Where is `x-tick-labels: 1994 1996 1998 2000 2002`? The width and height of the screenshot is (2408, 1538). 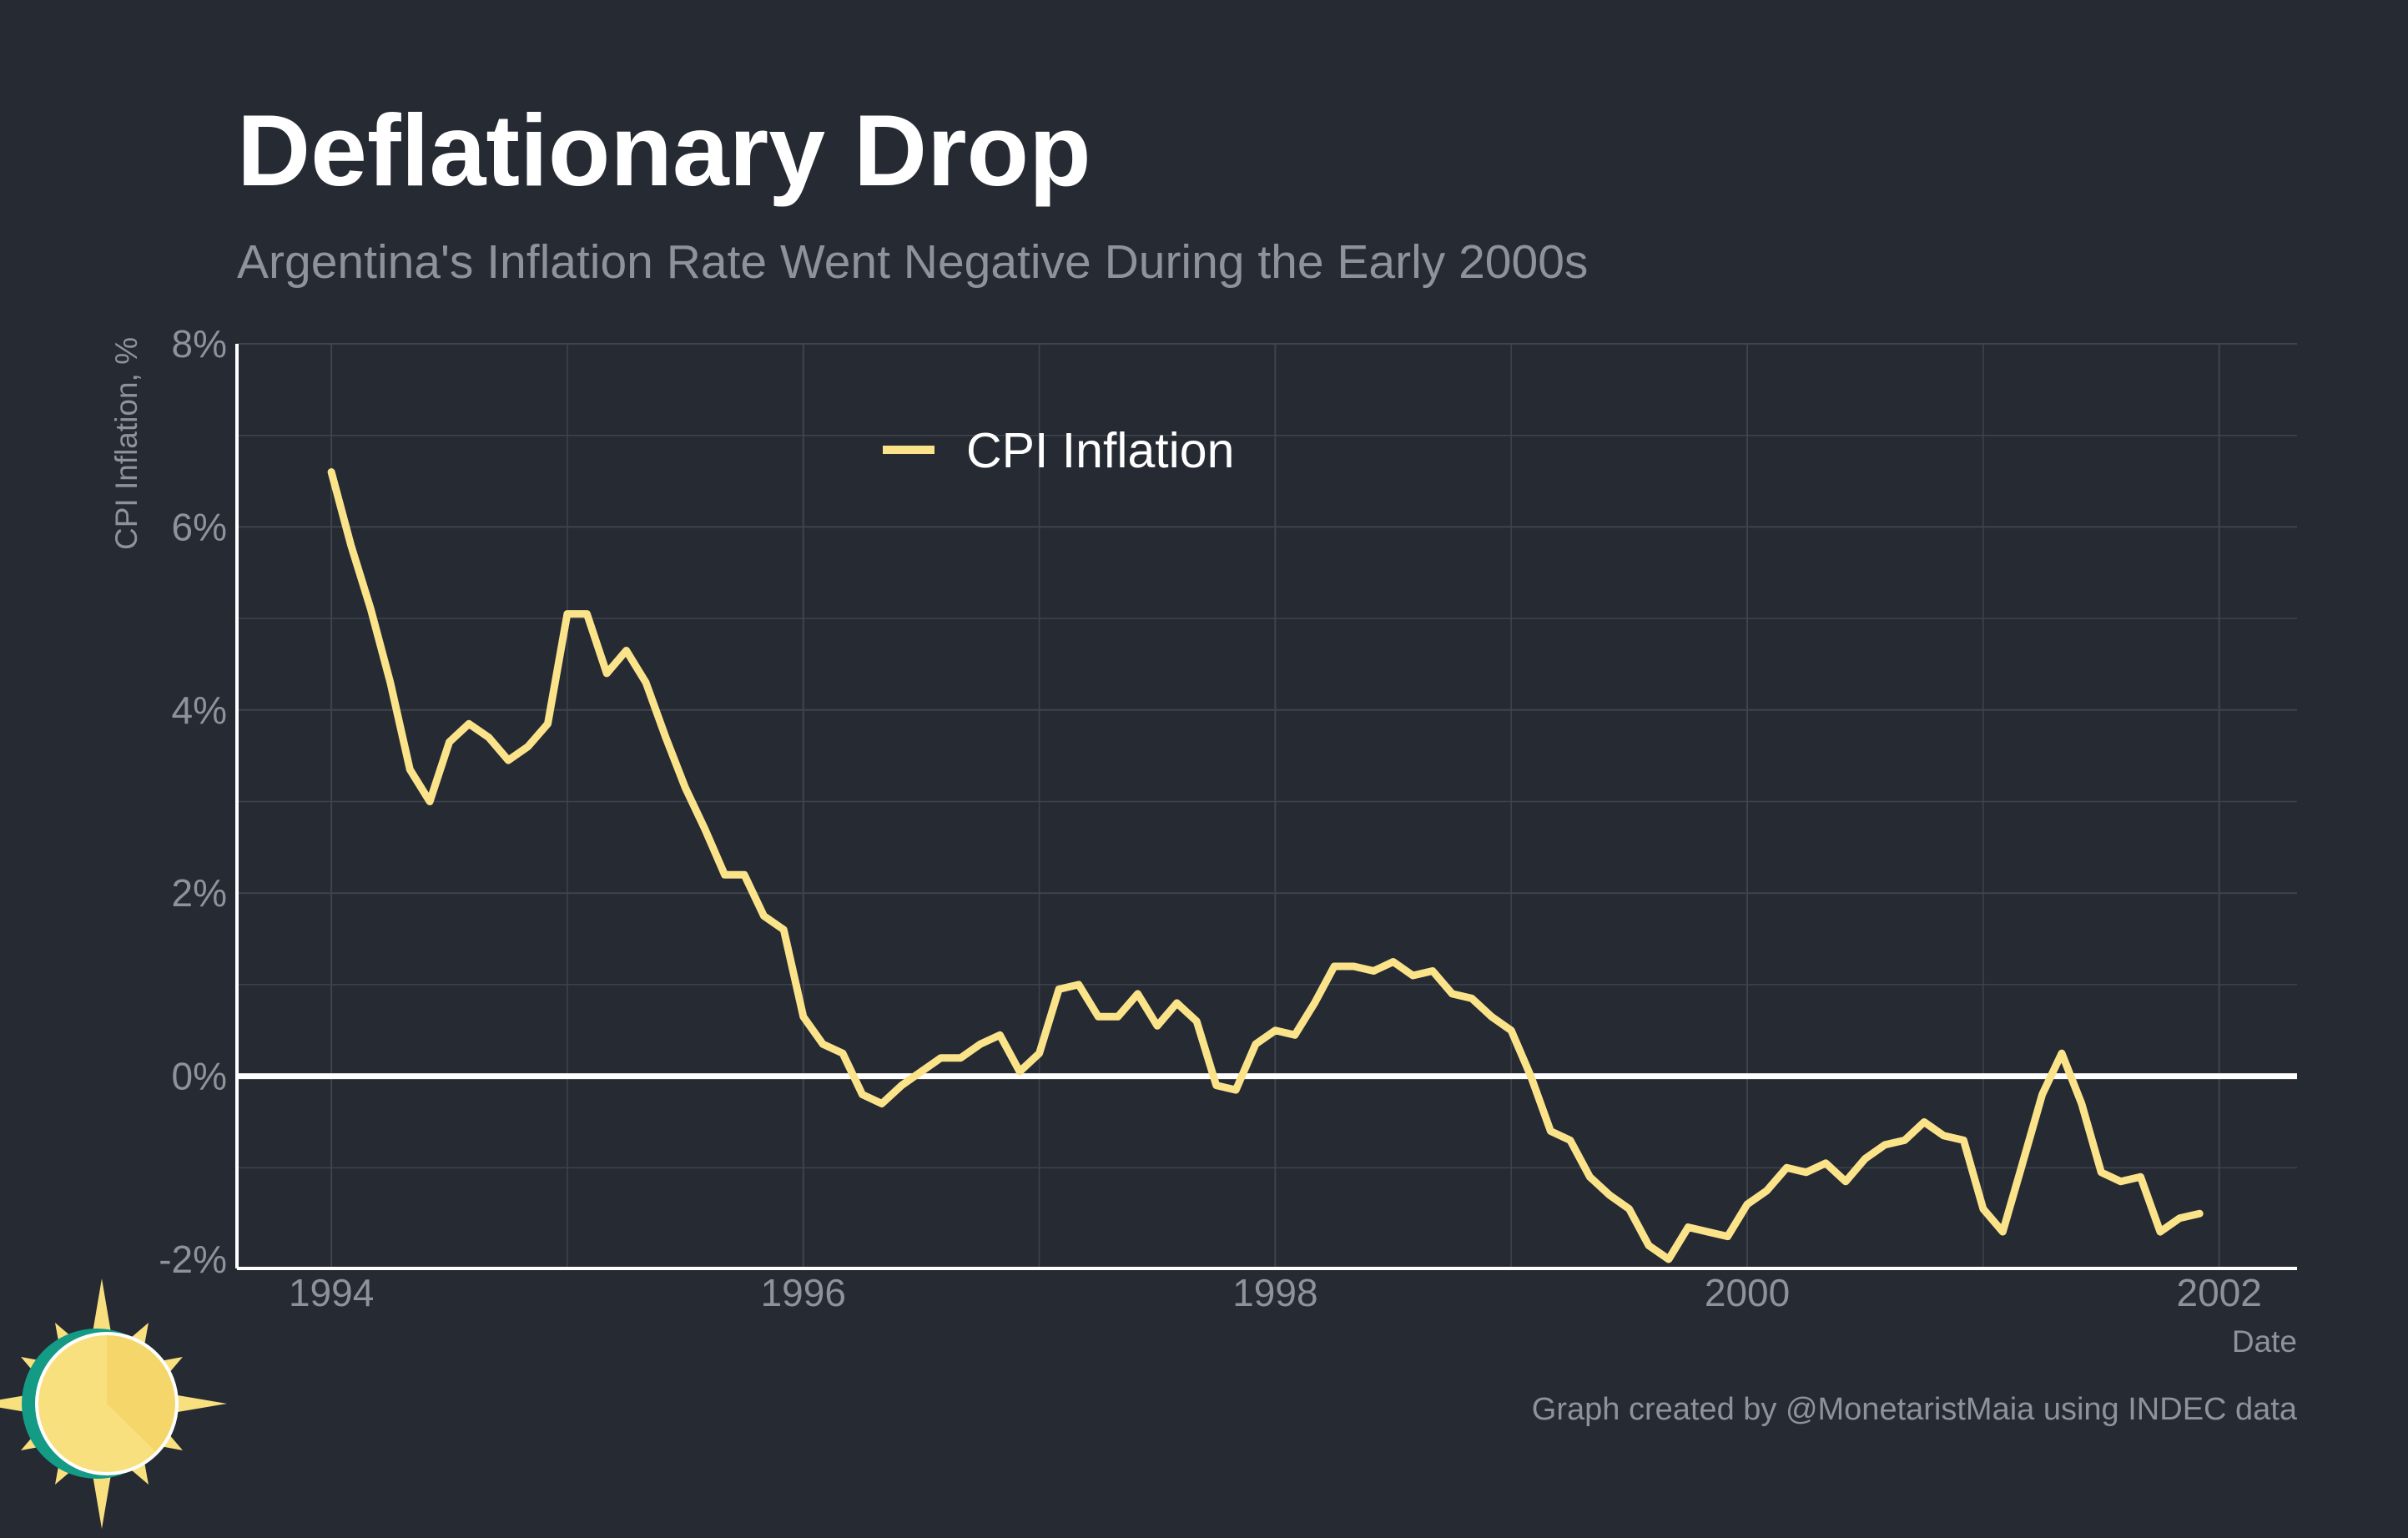 x-tick-labels: 1994 1996 1998 2000 2002 is located at coordinates (1275, 1292).